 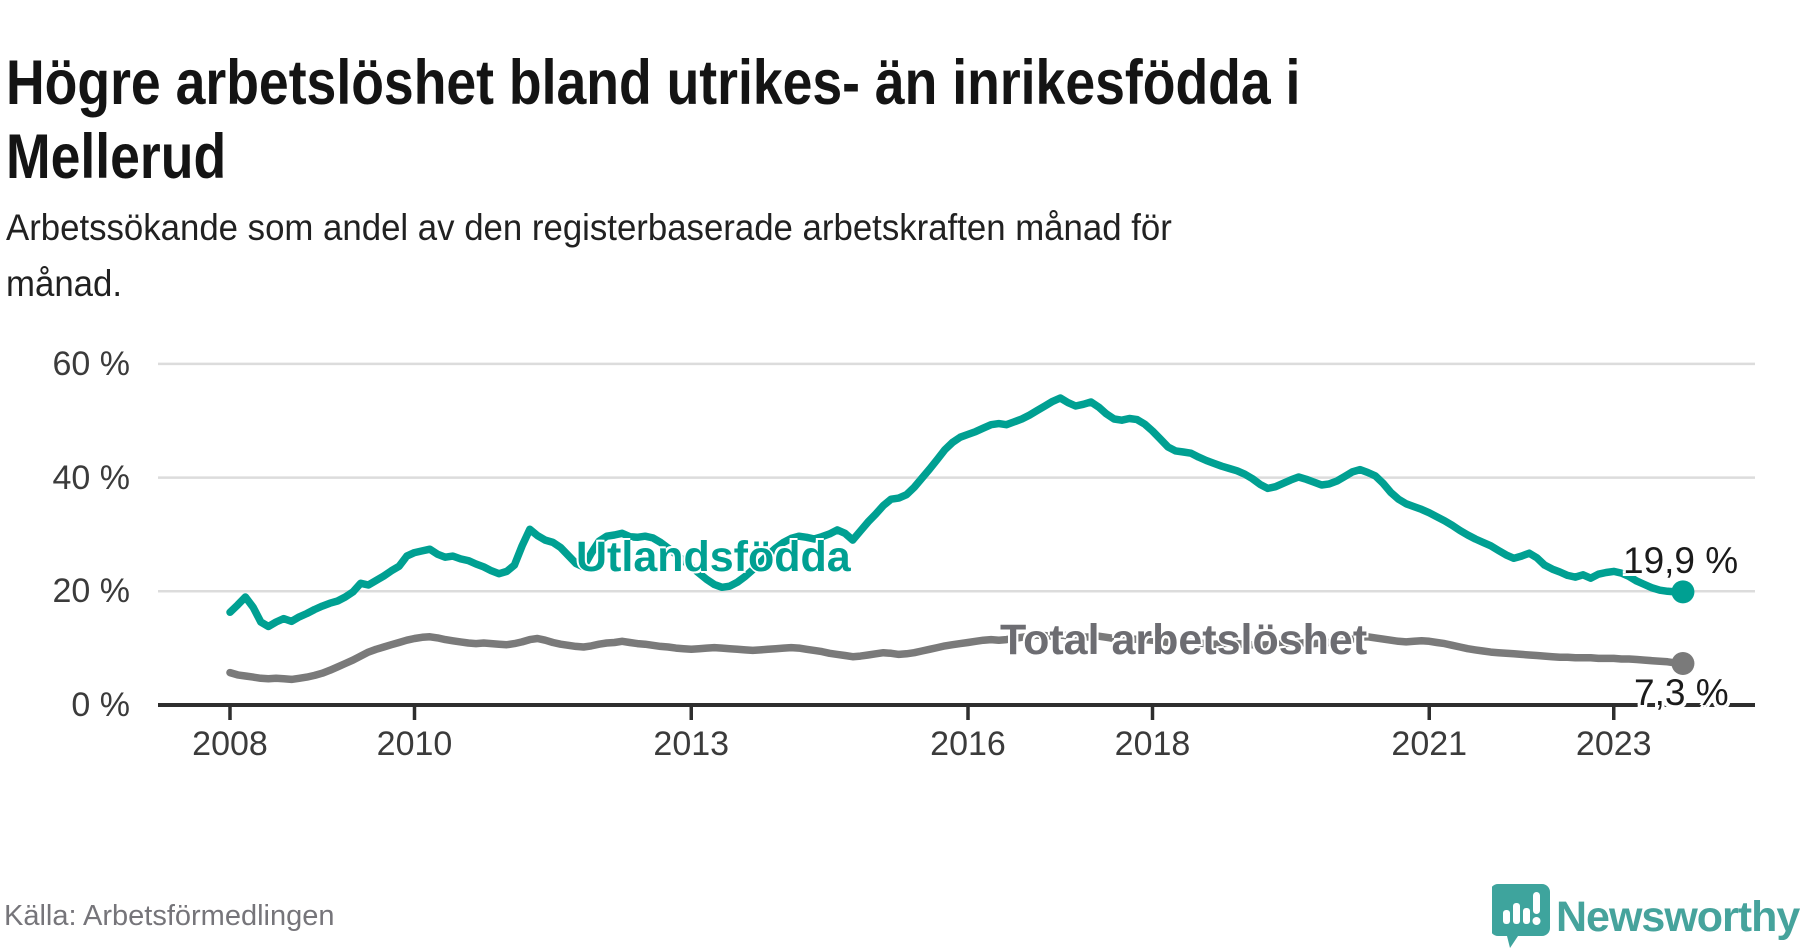 I want to click on end-value-label-total: 7,3 %, so click(x=1681, y=692).